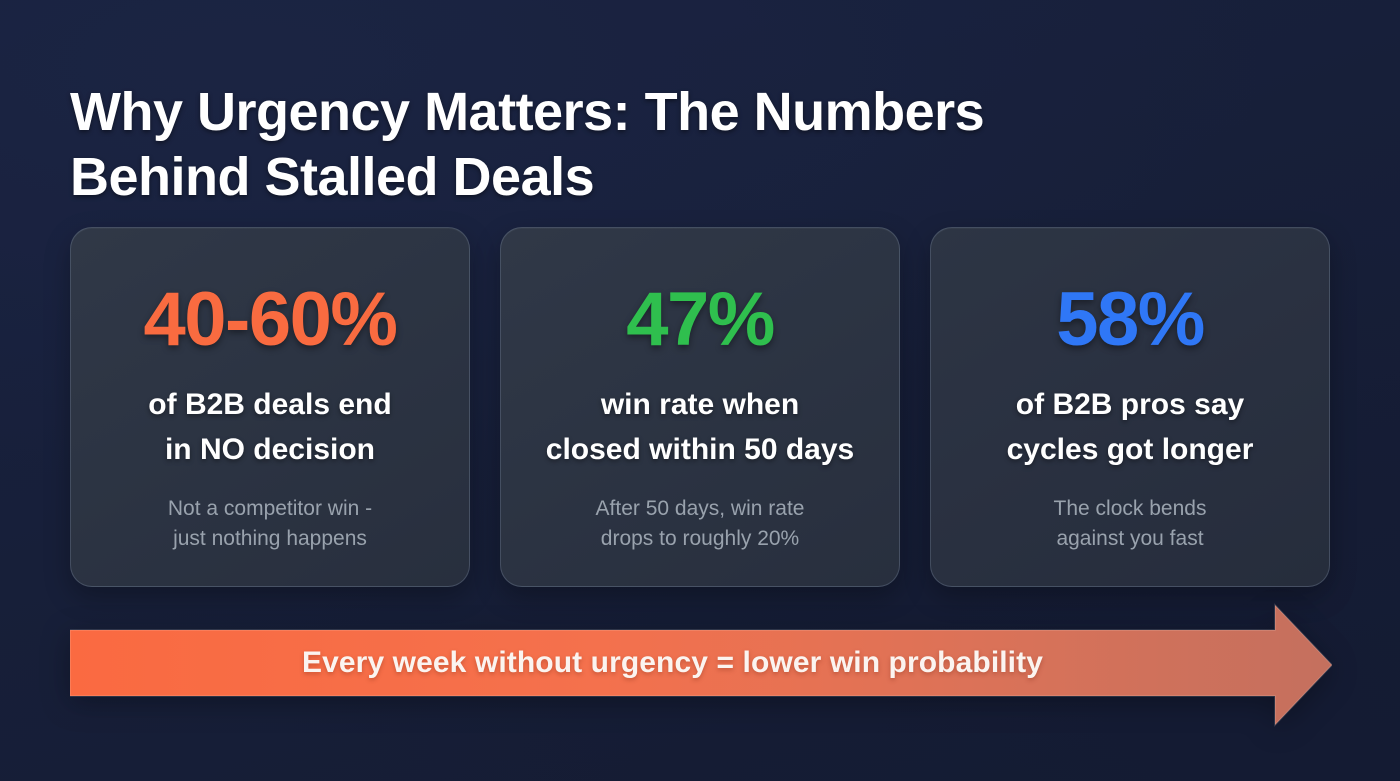 The width and height of the screenshot is (1400, 781). I want to click on stat-number: 58%, so click(1130, 319).